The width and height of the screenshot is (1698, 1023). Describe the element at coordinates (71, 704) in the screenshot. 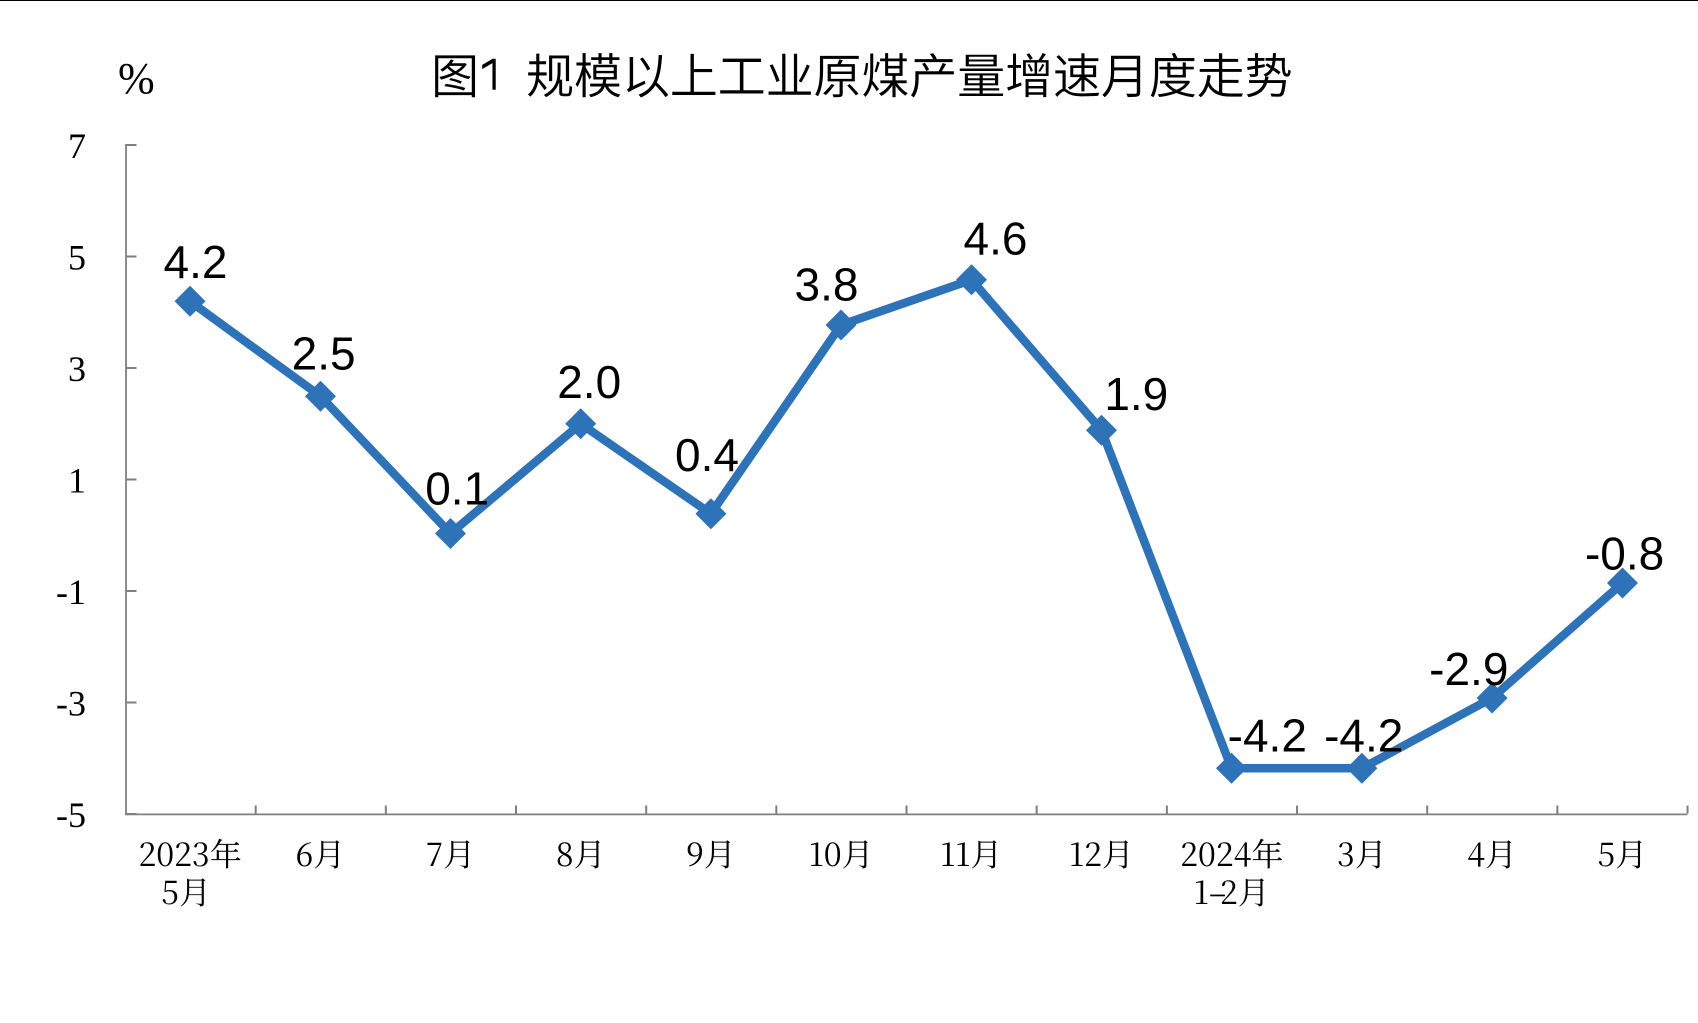

I see `svg-text: -3` at that location.